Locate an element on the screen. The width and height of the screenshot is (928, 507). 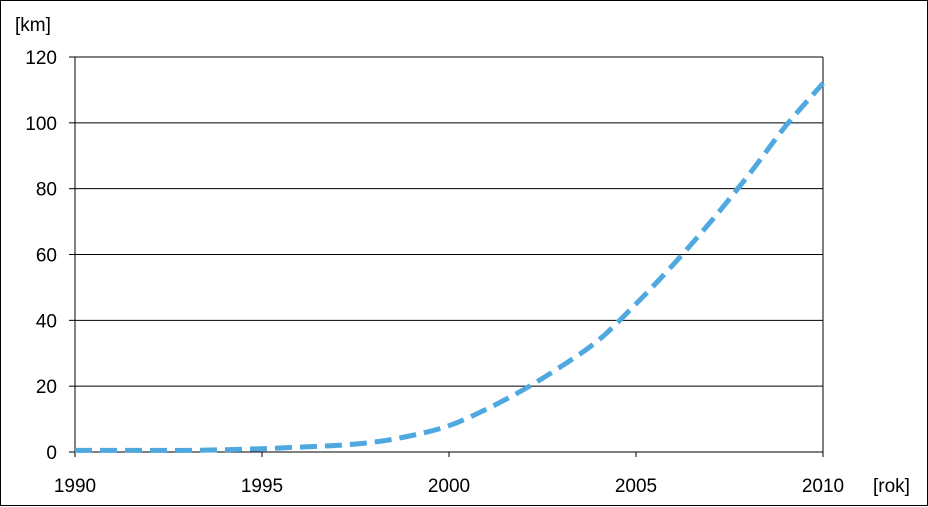
y-tick-label: 60 is located at coordinates (46, 256).